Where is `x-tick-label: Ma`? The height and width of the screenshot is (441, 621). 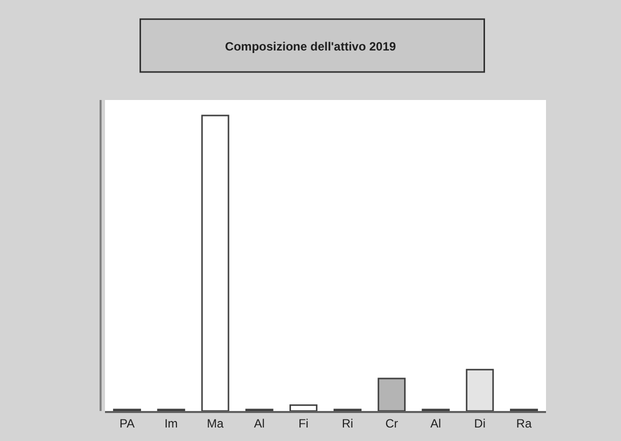 x-tick-label: Ma is located at coordinates (215, 423).